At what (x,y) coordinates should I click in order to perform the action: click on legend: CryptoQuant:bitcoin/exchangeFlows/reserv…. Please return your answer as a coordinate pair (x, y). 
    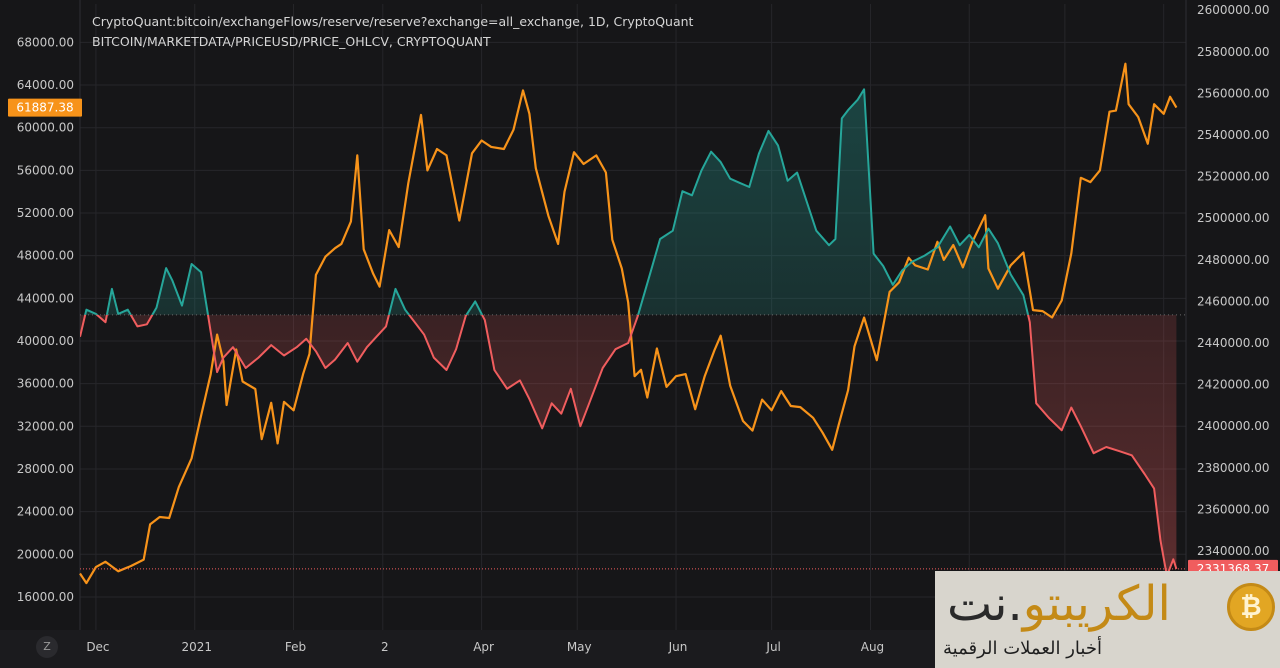
    Looking at the image, I should click on (392, 32).